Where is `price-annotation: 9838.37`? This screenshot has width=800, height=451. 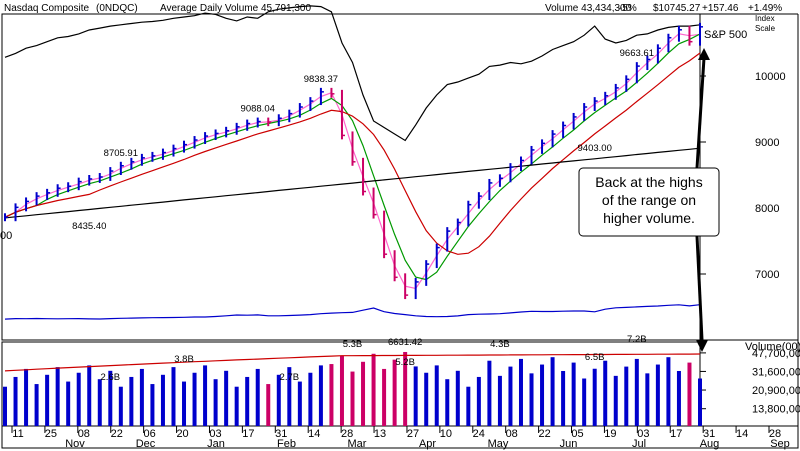 price-annotation: 9838.37 is located at coordinates (321, 79).